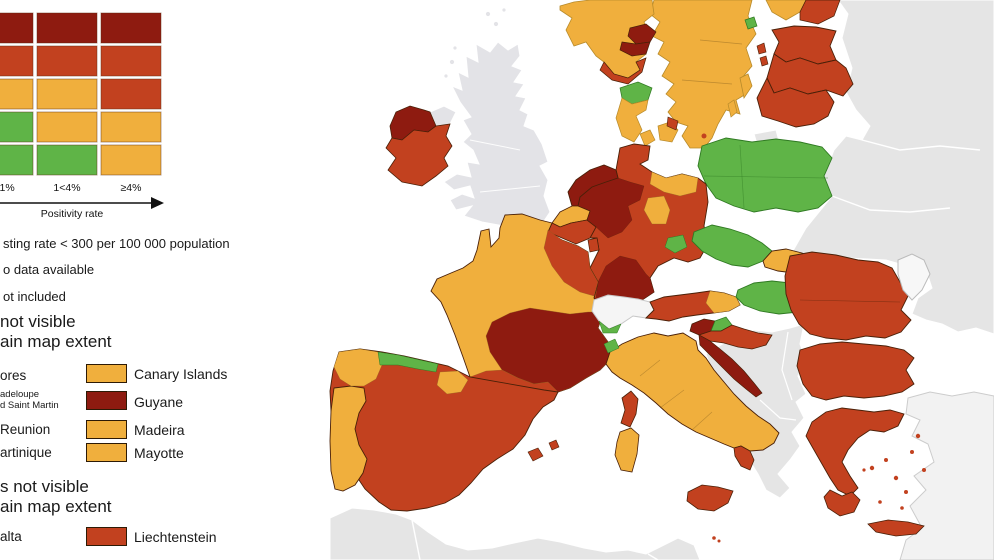  I want to click on region-italy-aosta, so click(611, 346).